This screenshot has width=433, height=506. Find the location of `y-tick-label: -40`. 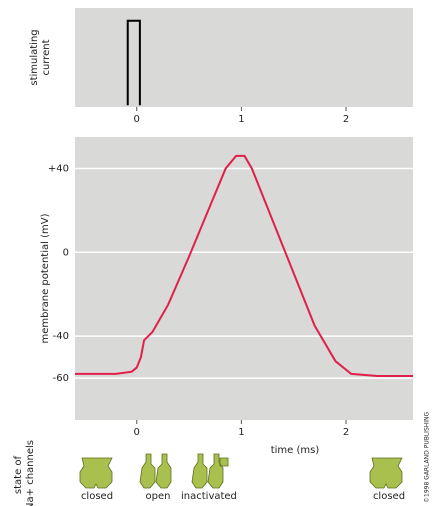

y-tick-label: -40 is located at coordinates (61, 336).